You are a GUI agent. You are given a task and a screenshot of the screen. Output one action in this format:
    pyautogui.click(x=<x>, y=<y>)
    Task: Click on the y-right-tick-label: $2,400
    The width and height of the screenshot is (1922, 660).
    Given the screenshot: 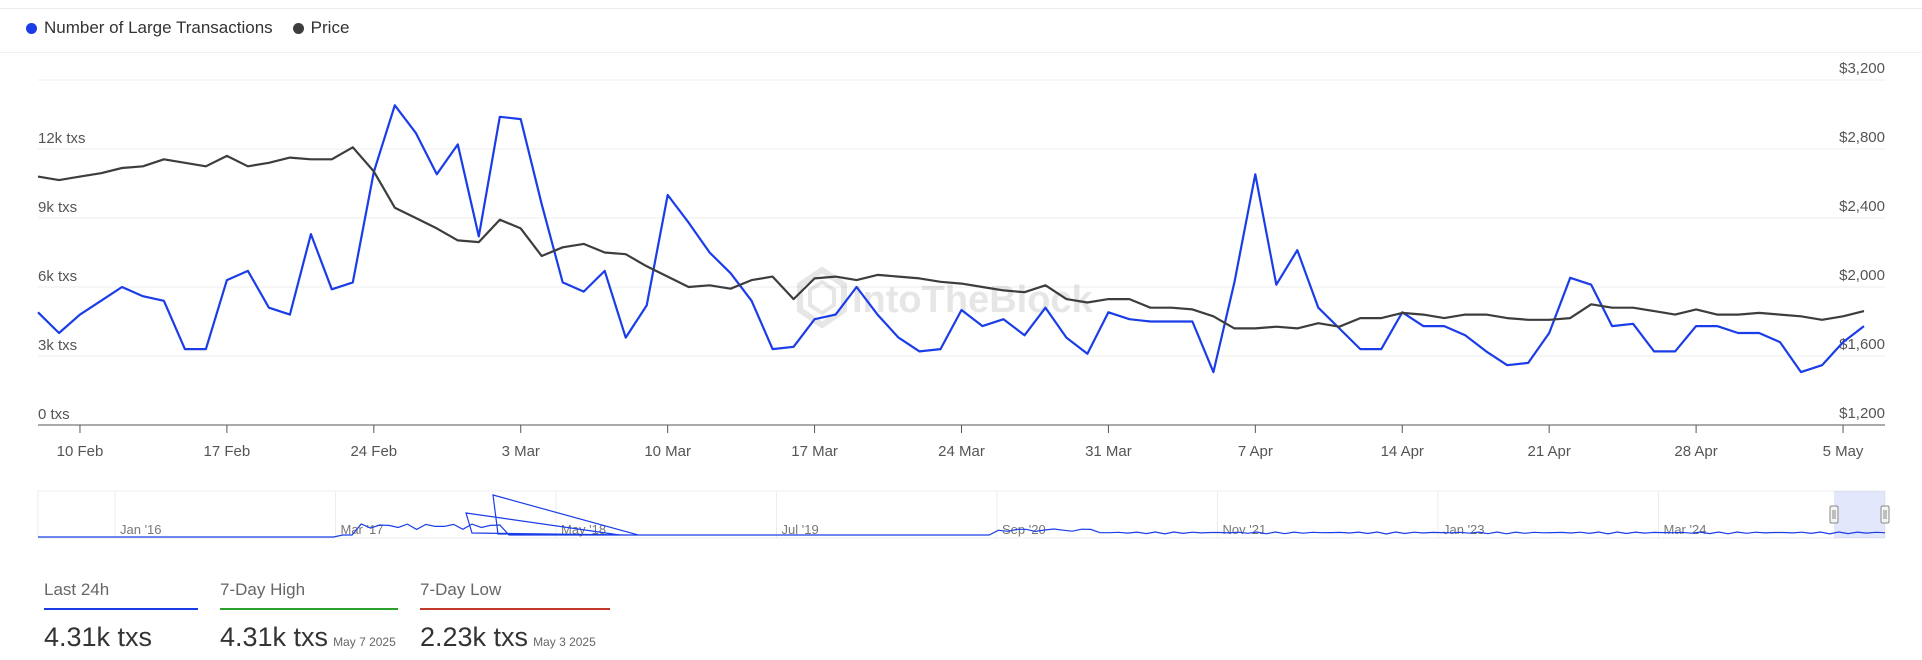 What is the action you would take?
    pyautogui.click(x=1862, y=206)
    